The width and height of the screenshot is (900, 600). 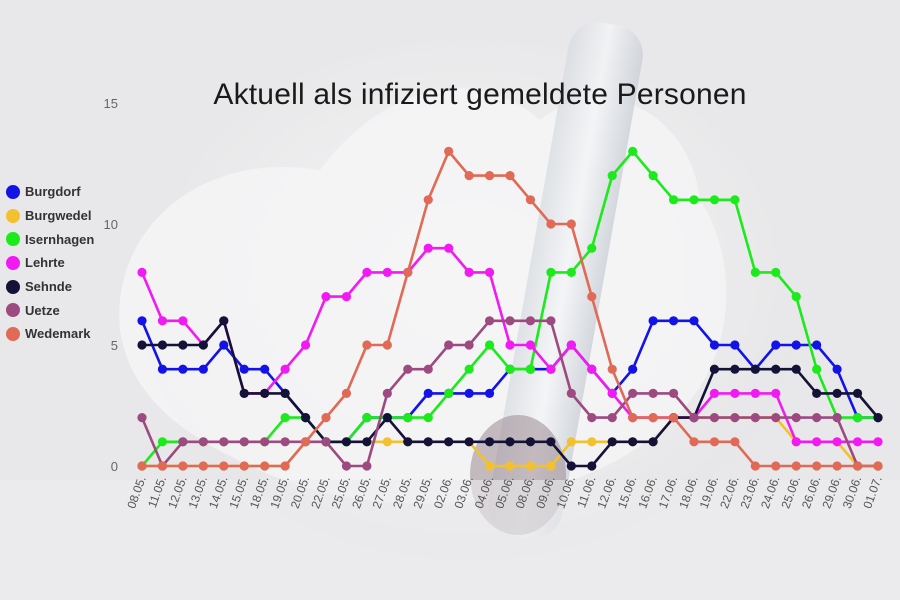 I want to click on legend-item: Burgdorf, so click(x=50, y=192).